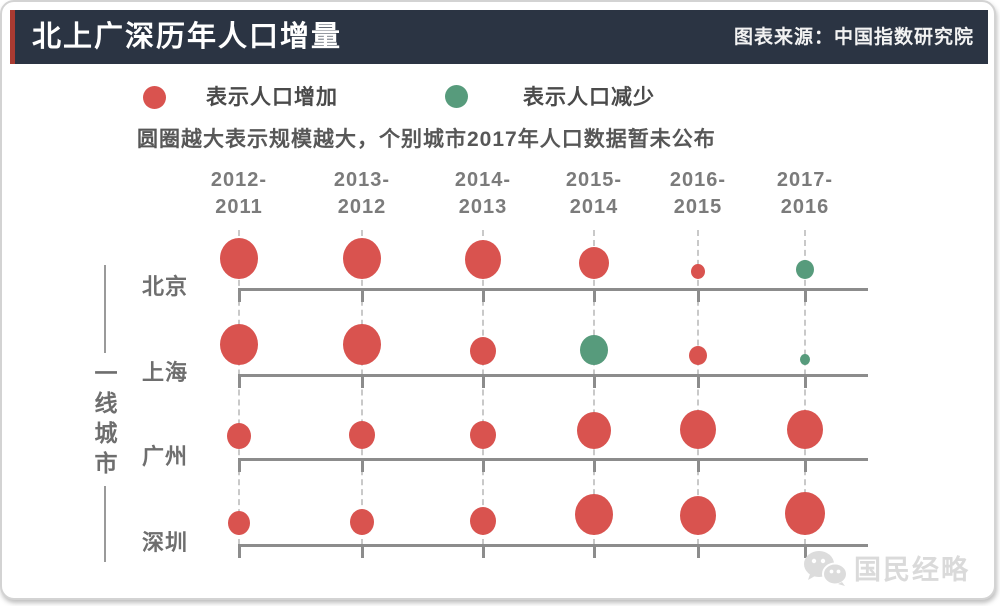  What do you see at coordinates (826, 568) in the screenshot?
I see `wechat-icon` at bounding box center [826, 568].